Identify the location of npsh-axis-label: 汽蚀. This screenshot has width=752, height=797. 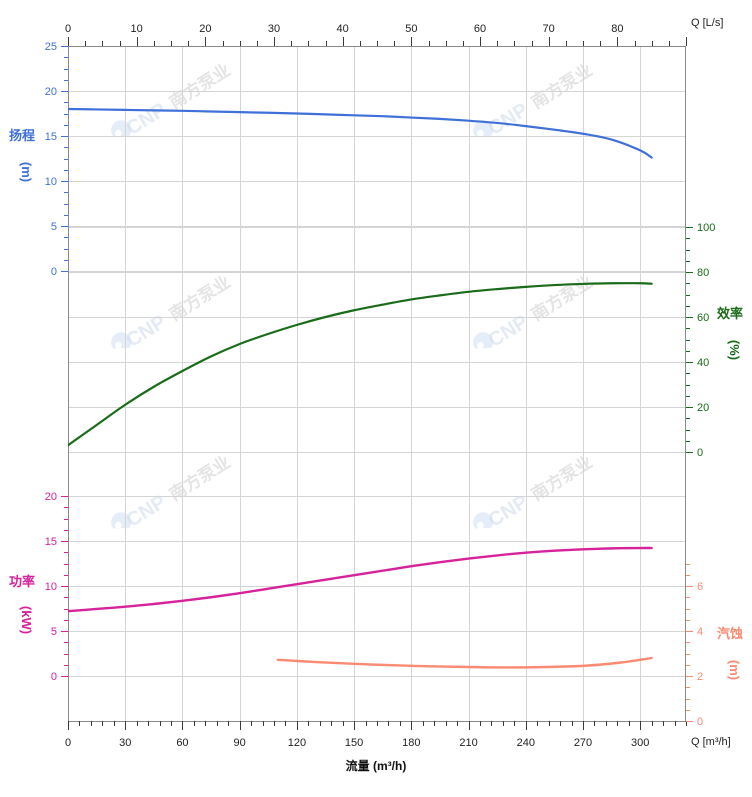
(730, 633).